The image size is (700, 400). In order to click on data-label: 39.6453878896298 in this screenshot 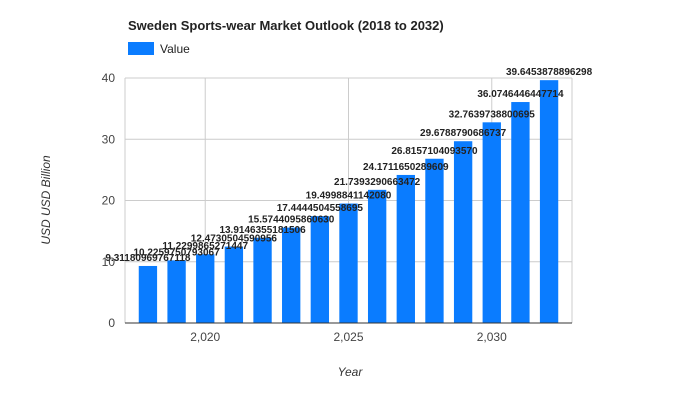, I will do `click(549, 72)`.